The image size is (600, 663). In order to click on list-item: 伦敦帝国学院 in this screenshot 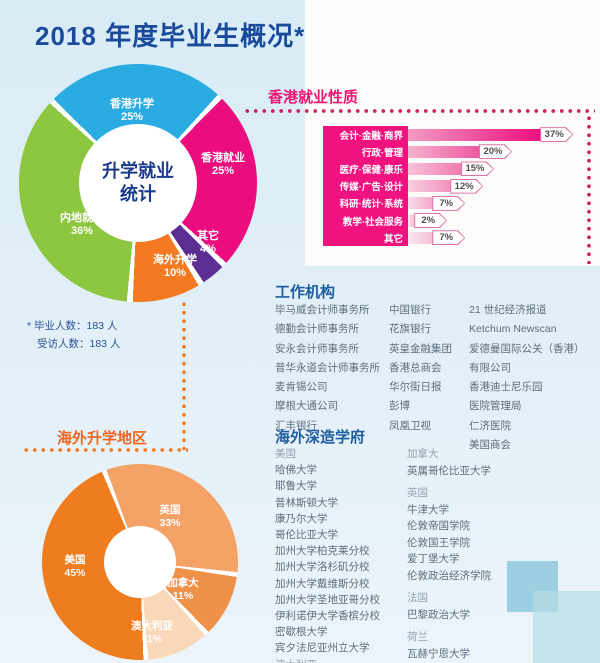, I will do `click(438, 526)`.